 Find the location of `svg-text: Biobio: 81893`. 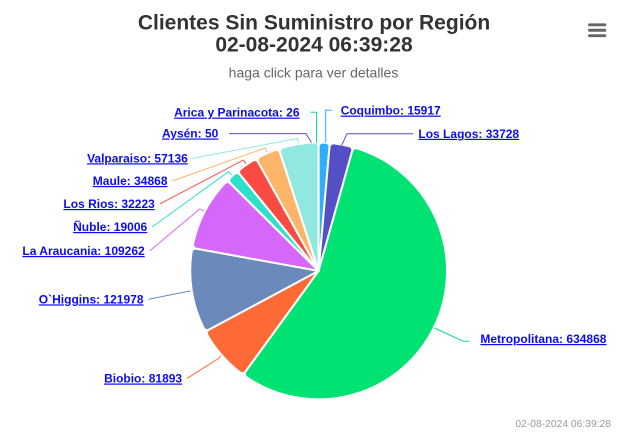

svg-text: Biobio: 81893 is located at coordinates (143, 379).